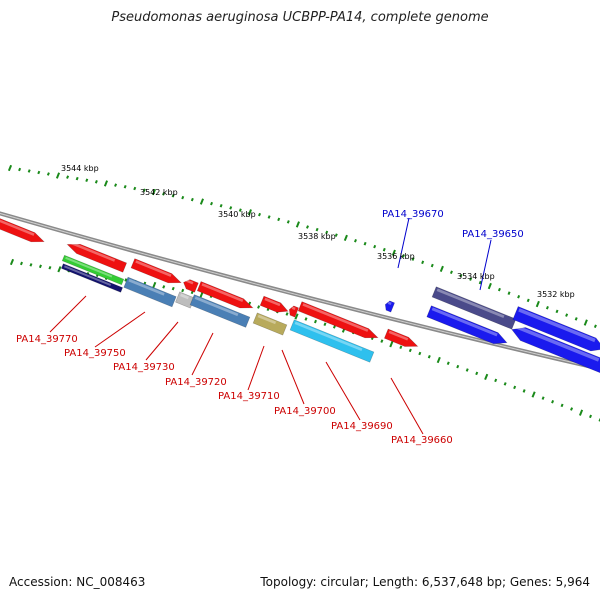  I want to click on scale-label: 3536 kbp, so click(396, 256).